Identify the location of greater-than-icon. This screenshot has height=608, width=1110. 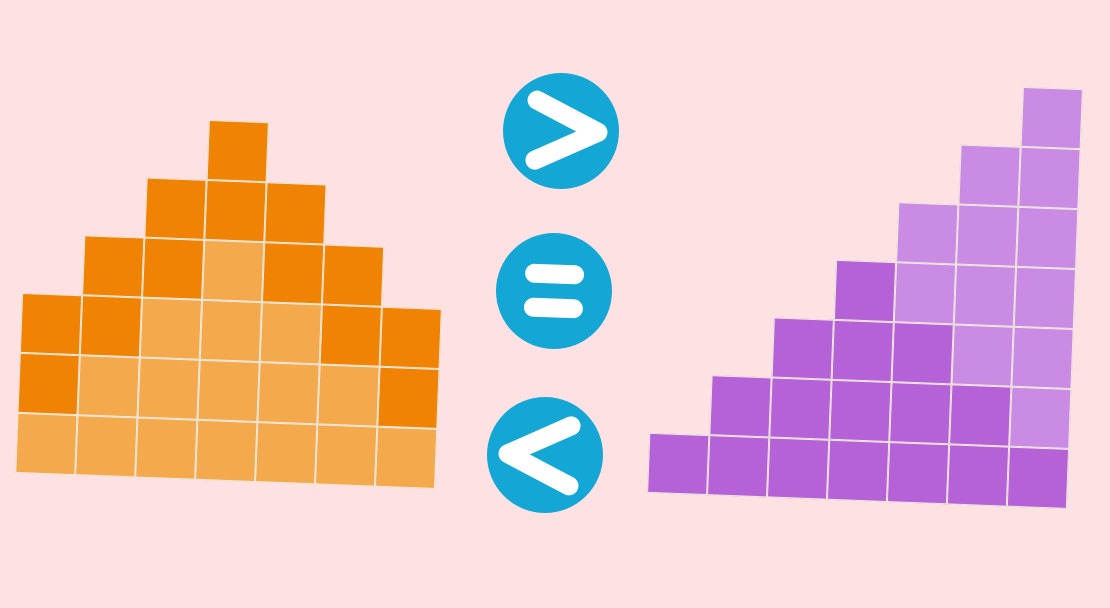
(566, 130).